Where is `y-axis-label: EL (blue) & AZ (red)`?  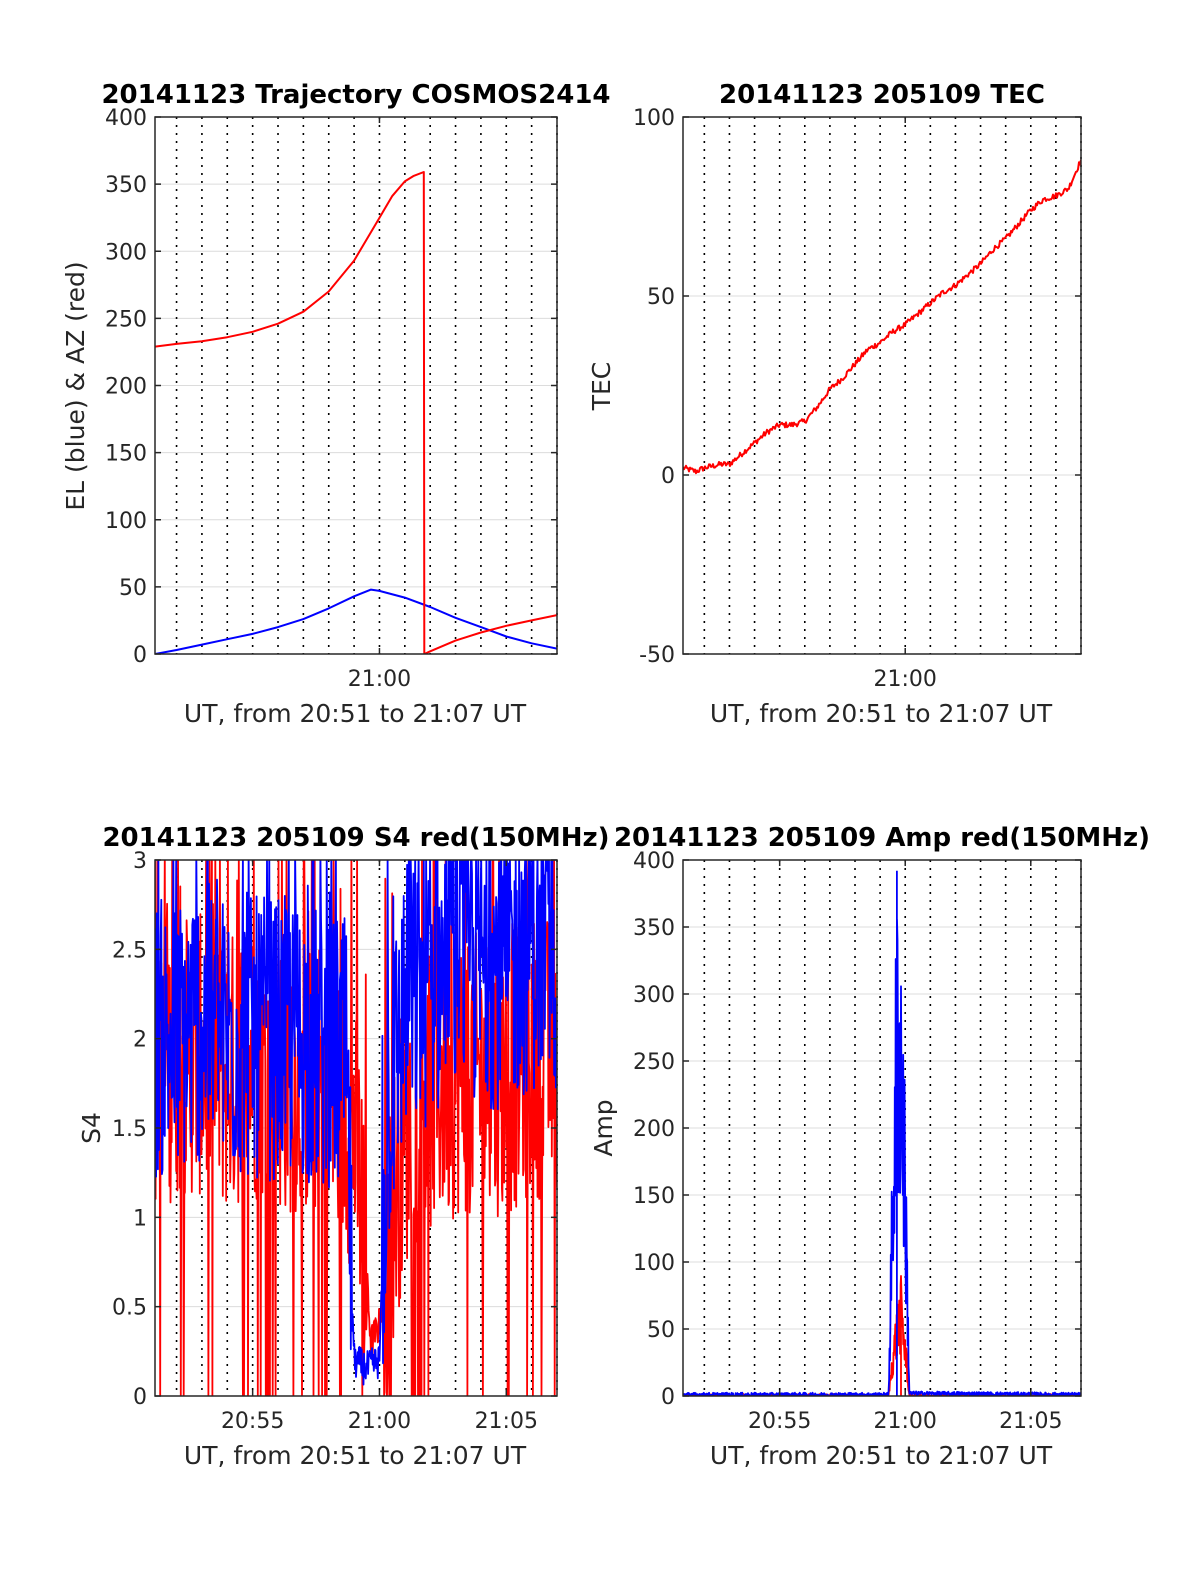
y-axis-label: EL (blue) & AZ (red) is located at coordinates (75, 385).